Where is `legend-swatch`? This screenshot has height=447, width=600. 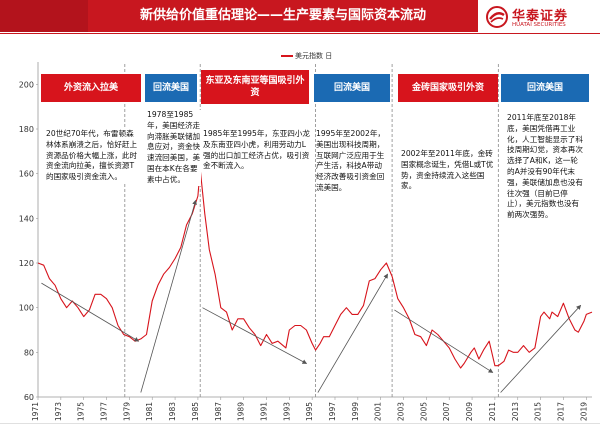
legend-swatch is located at coordinates (287, 56).